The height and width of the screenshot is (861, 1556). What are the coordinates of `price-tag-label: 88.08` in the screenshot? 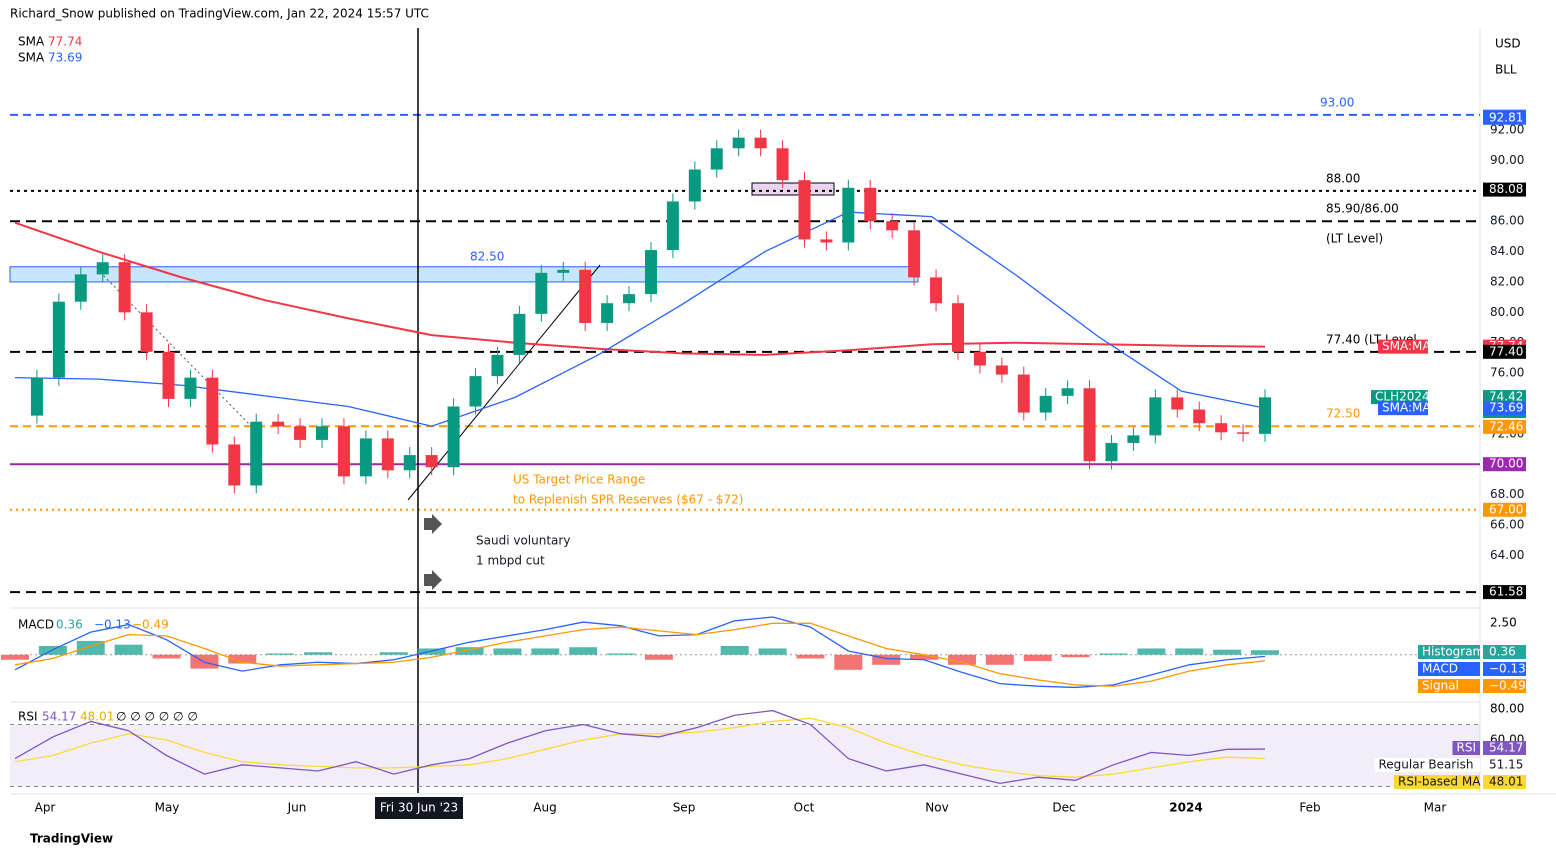 It's located at (1506, 189).